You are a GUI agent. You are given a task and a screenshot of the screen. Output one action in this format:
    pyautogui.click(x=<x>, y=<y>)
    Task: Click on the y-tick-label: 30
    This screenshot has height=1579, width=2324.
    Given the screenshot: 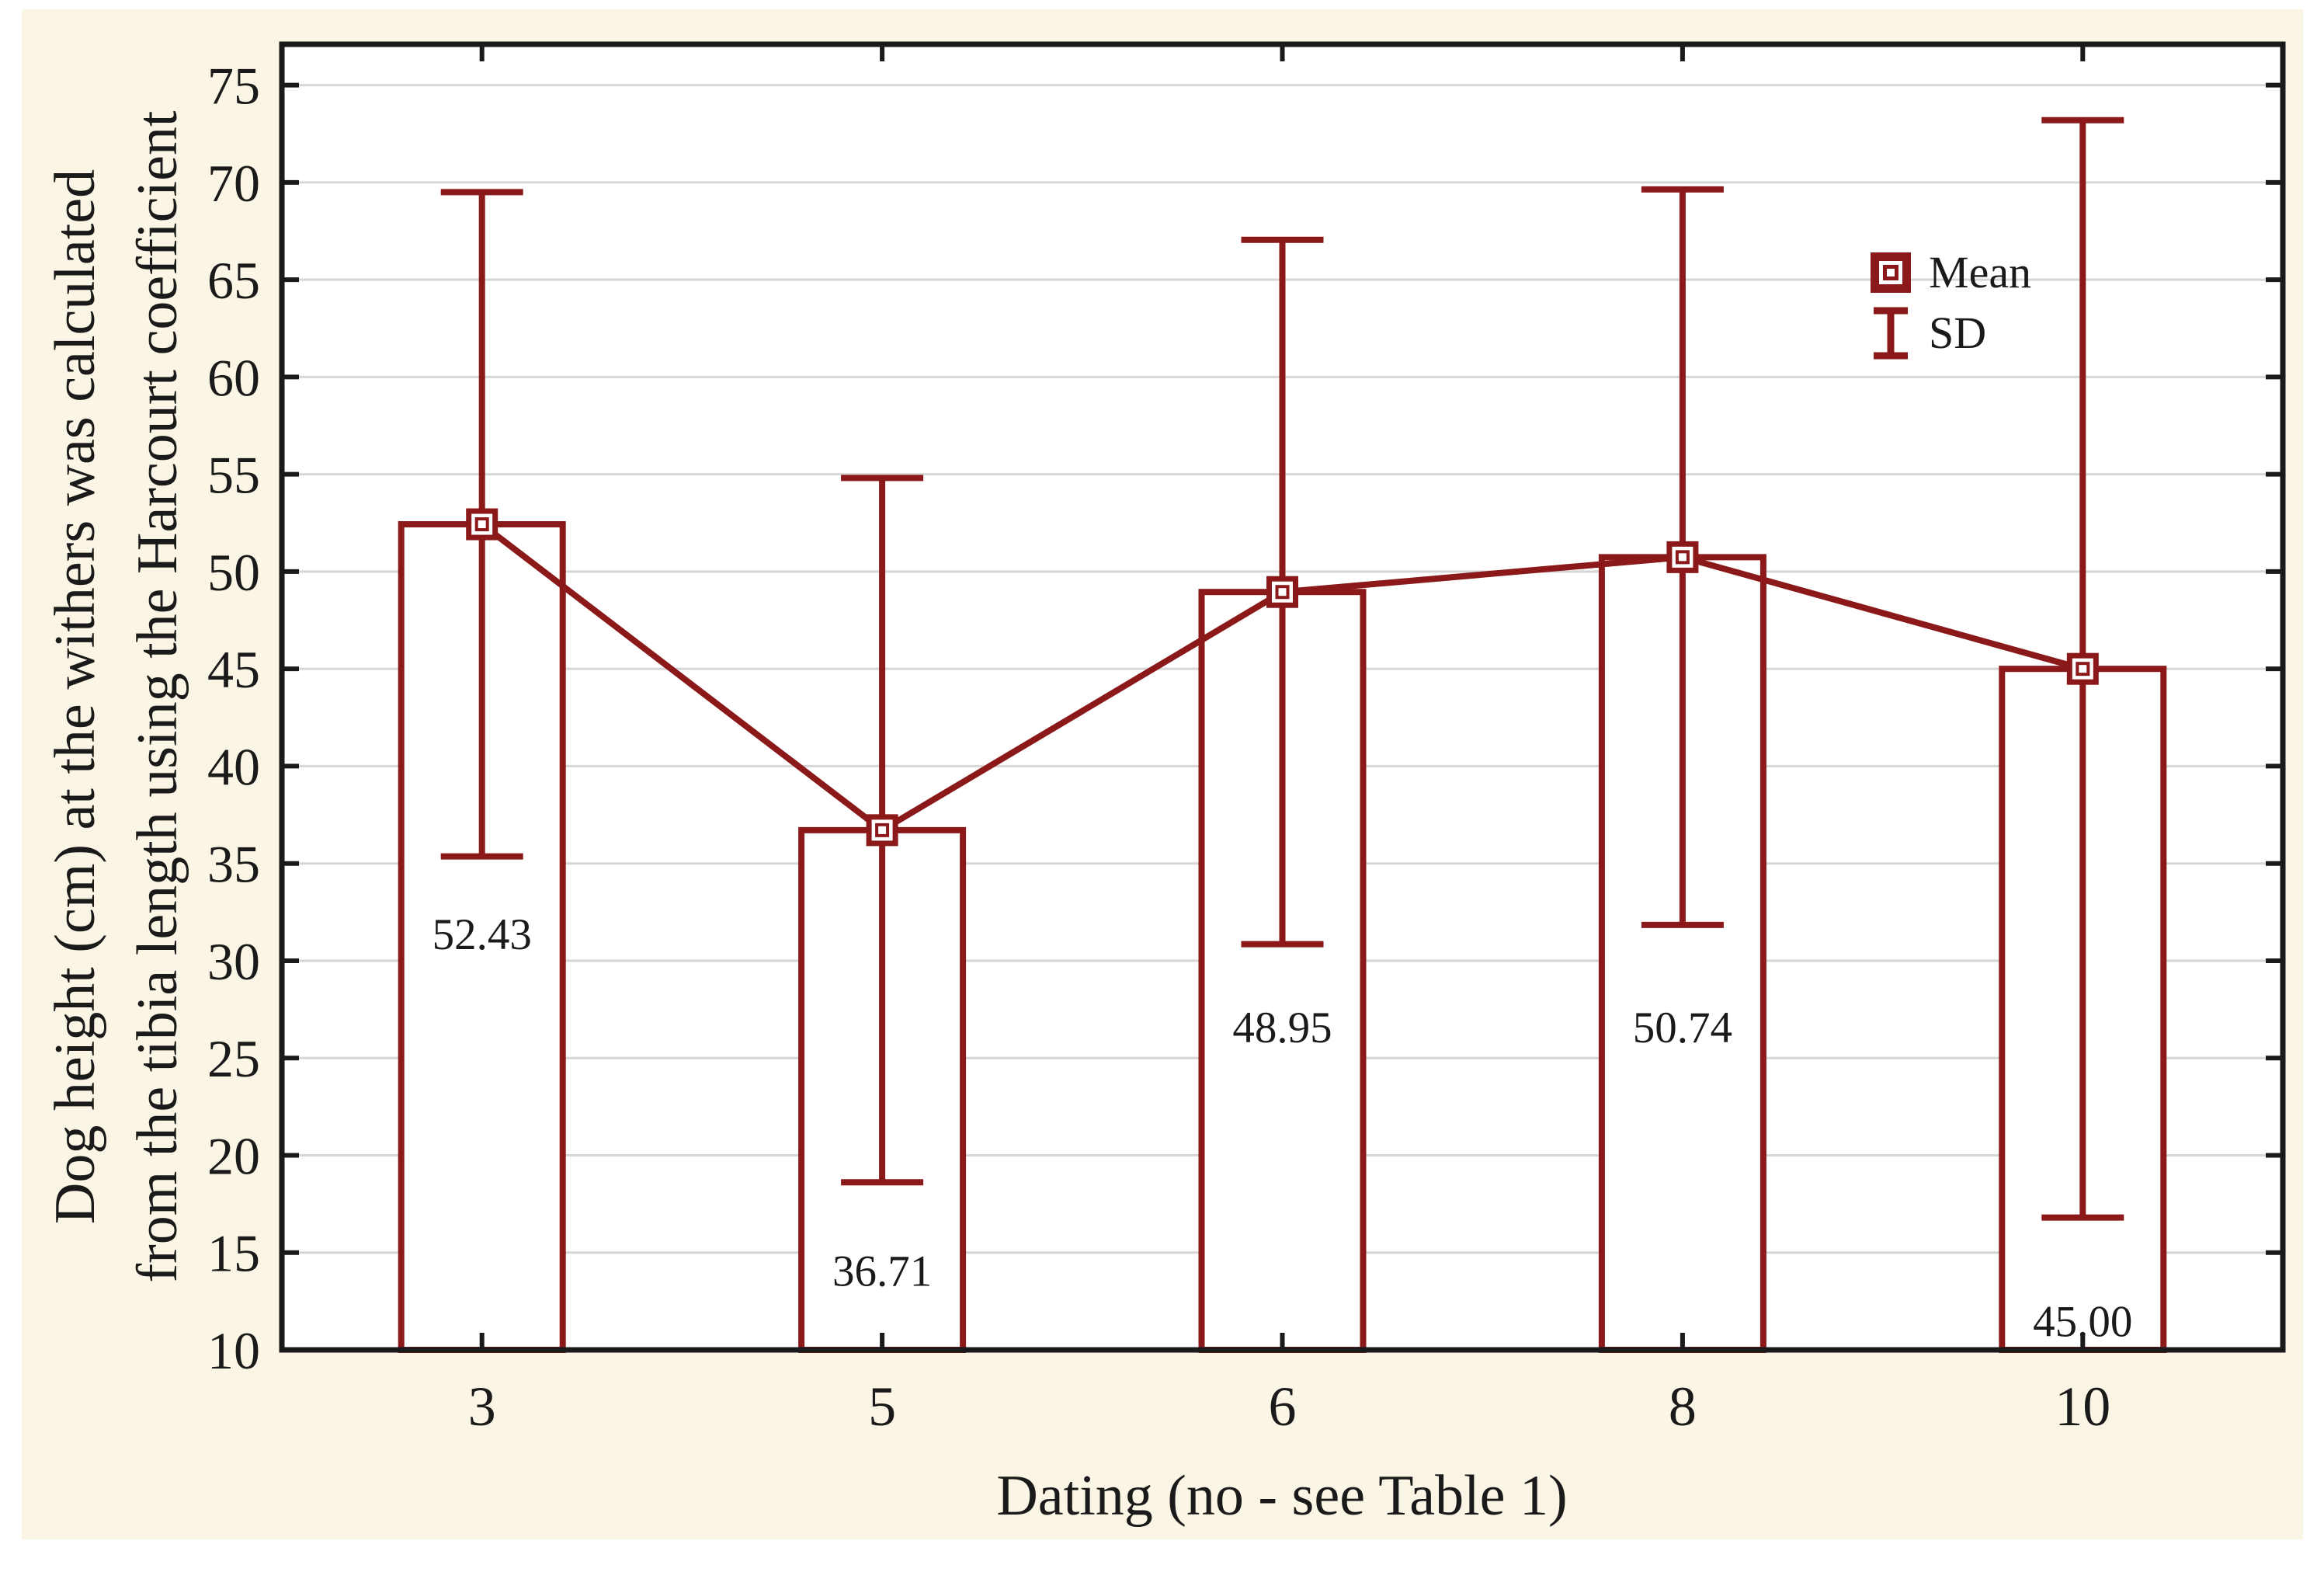 What is the action you would take?
    pyautogui.click(x=233, y=961)
    